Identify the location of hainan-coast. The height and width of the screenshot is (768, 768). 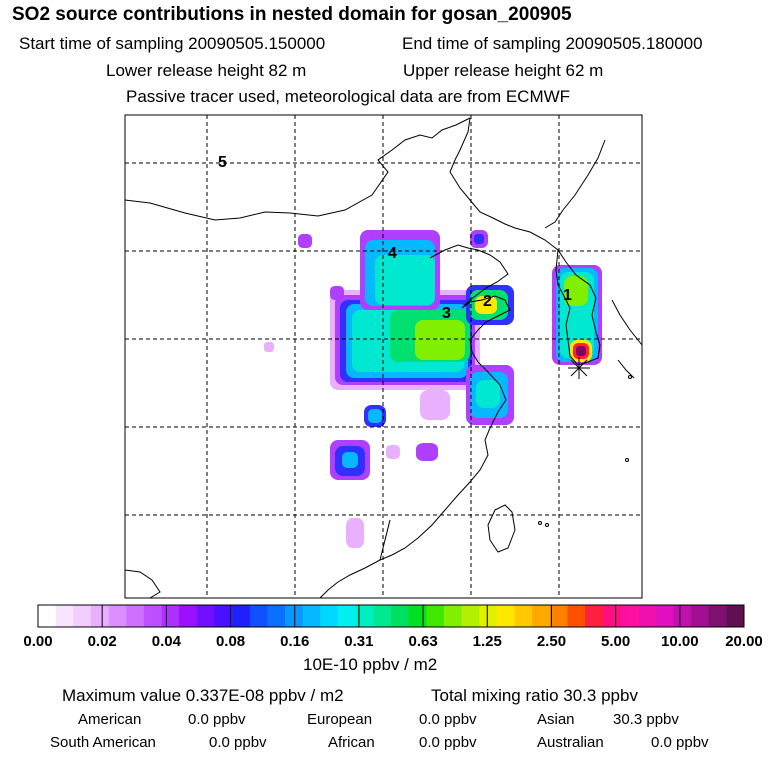
(143, 583).